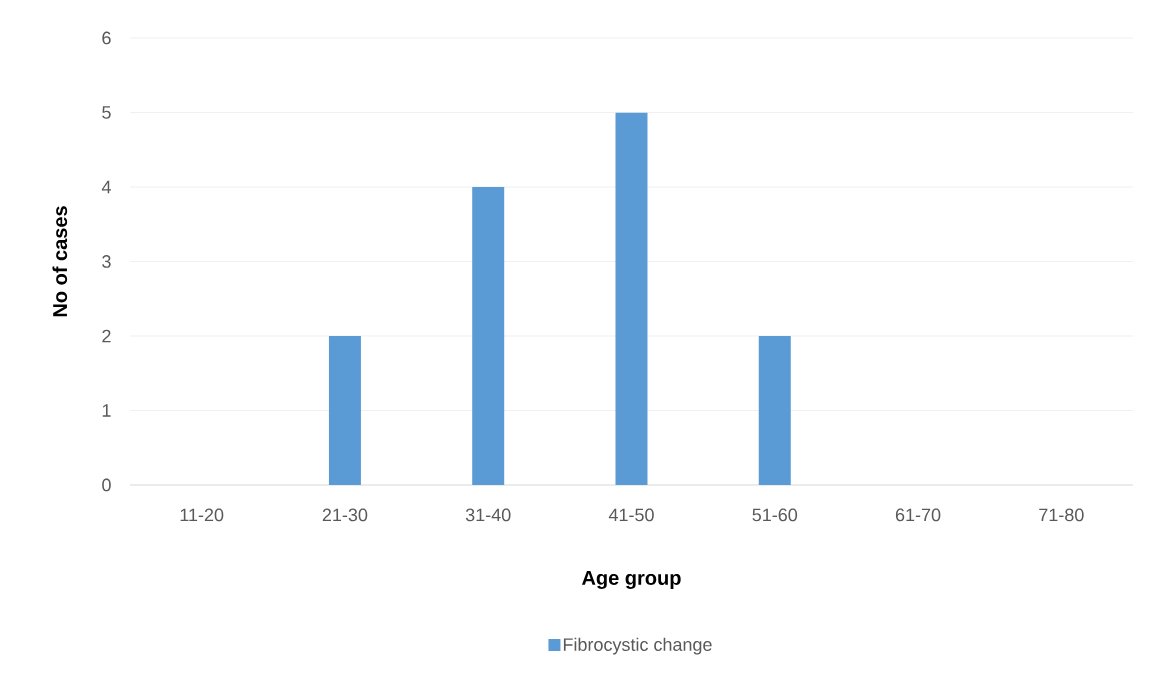 The height and width of the screenshot is (679, 1165). Describe the element at coordinates (202, 515) in the screenshot. I see `x-tick-label: 11-20` at that location.